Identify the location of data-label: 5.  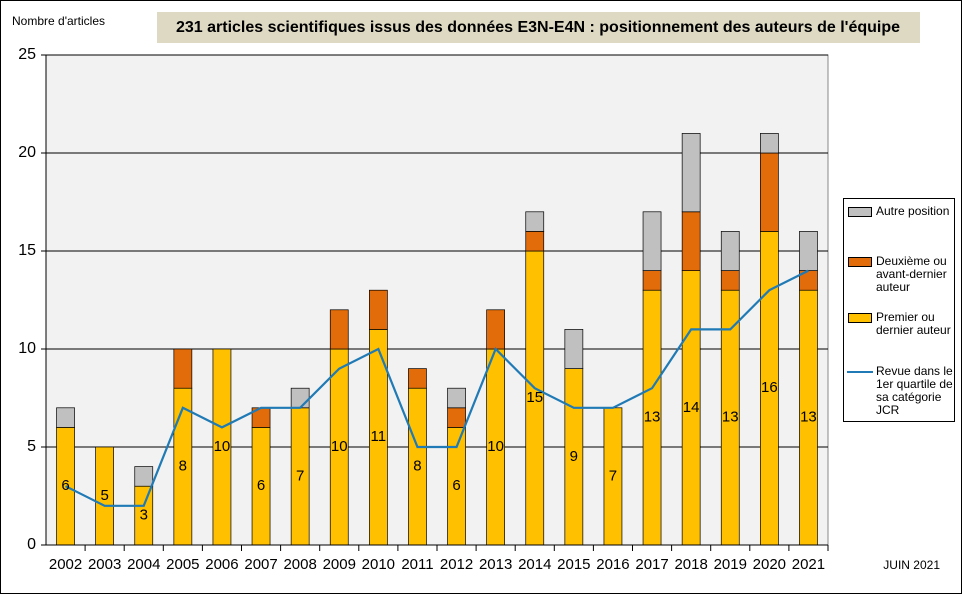
(104, 495).